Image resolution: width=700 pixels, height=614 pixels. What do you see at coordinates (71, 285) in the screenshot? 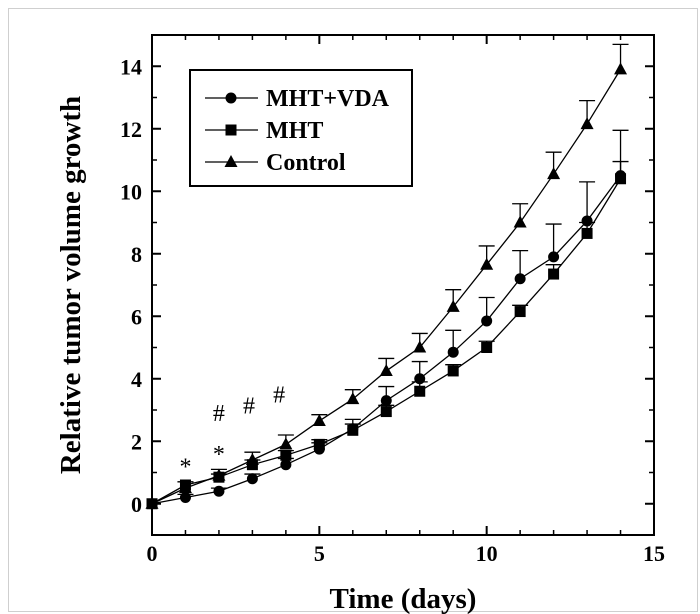
I see `y-axis-label: Relative tumor volume growth` at bounding box center [71, 285].